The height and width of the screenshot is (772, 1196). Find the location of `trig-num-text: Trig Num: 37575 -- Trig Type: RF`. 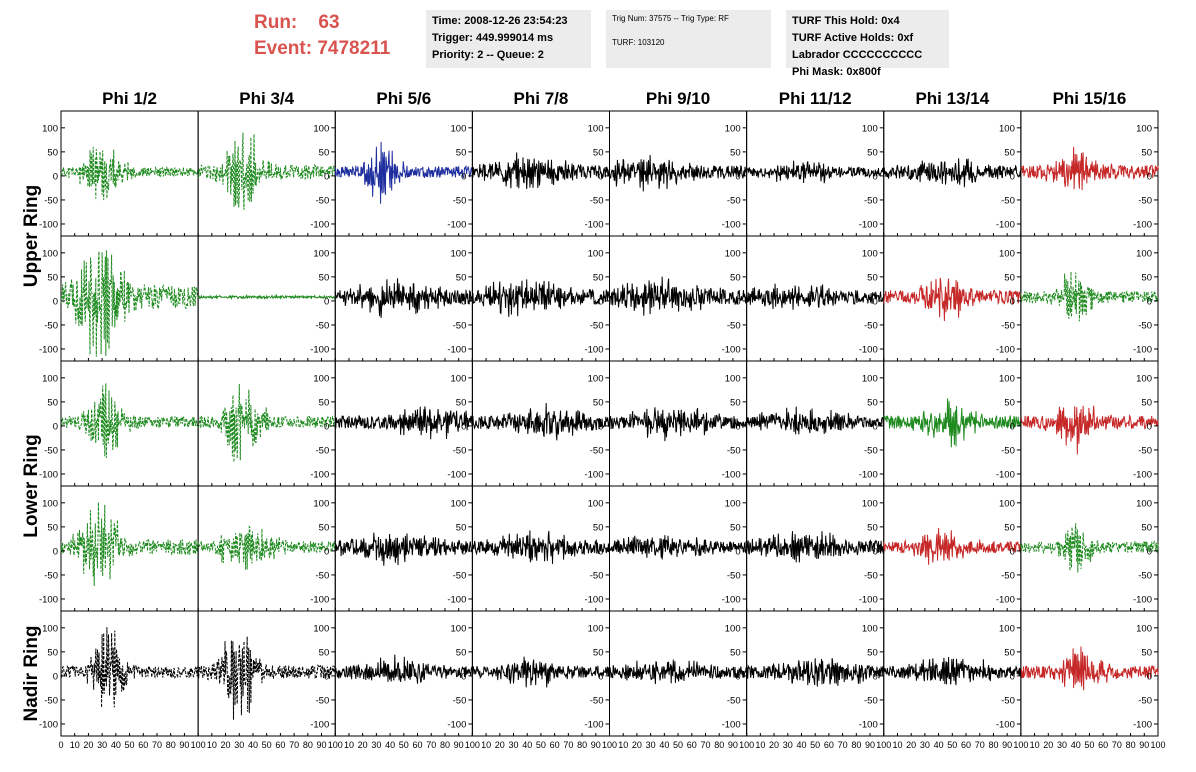

trig-num-text: Trig Num: 37575 -- Trig Type: RF is located at coordinates (670, 18).